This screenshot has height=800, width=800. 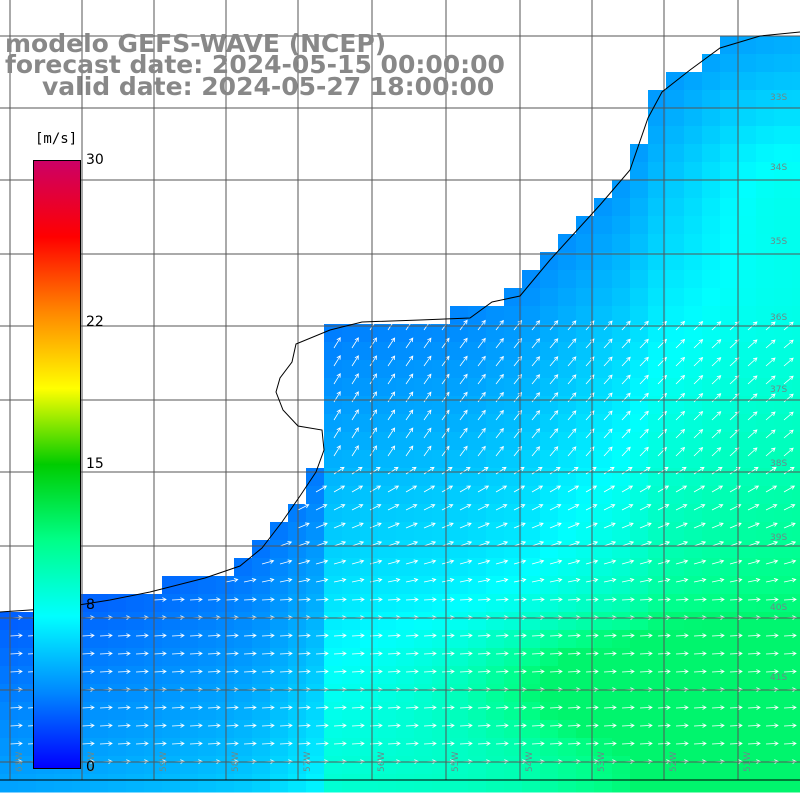 I want to click on colorbar-tick-label: 15, so click(x=95, y=463).